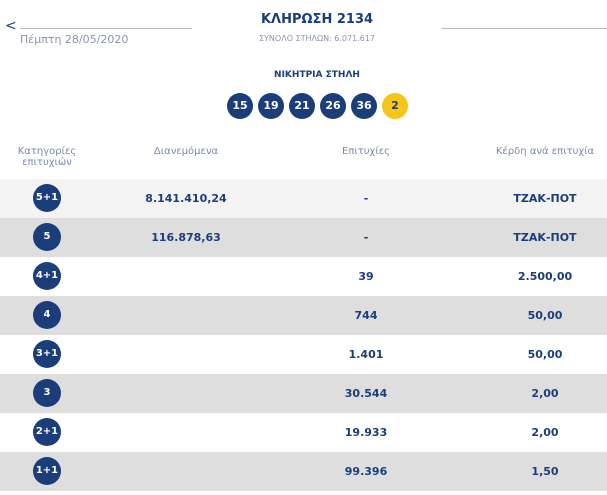  Describe the element at coordinates (302, 106) in the screenshot. I see `number-ball: 21` at that location.